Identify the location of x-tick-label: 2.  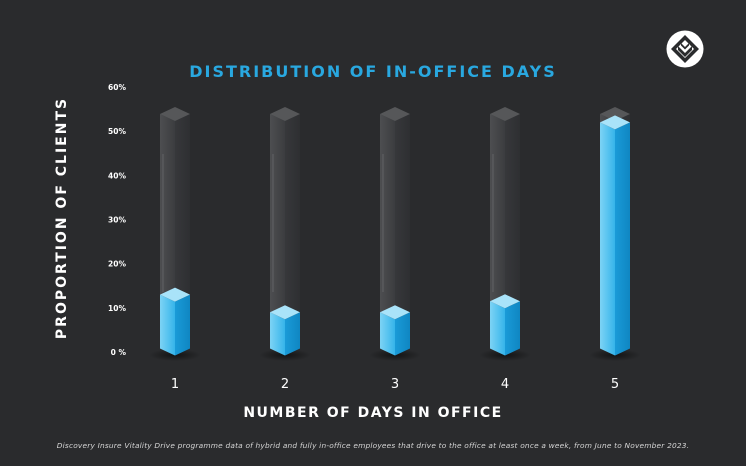
(285, 384).